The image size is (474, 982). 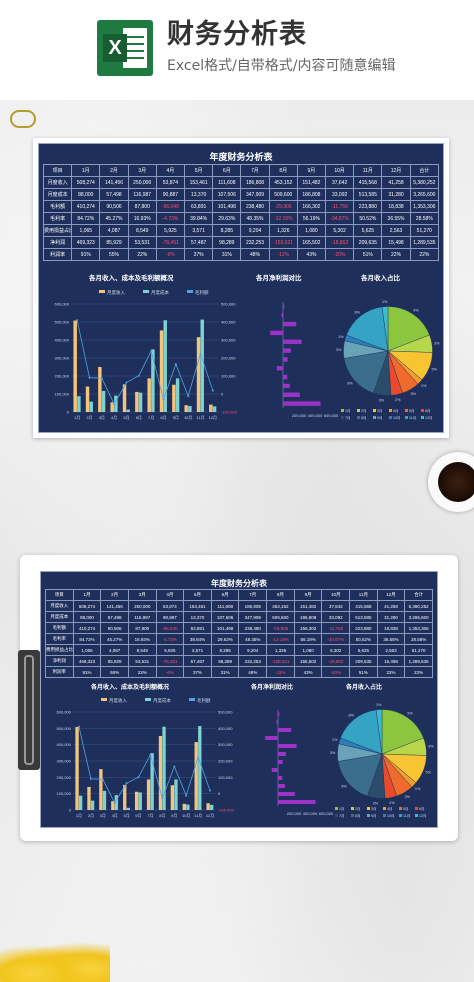 What do you see at coordinates (418, 639) in the screenshot?
I see `table-cell: 28.58%` at bounding box center [418, 639].